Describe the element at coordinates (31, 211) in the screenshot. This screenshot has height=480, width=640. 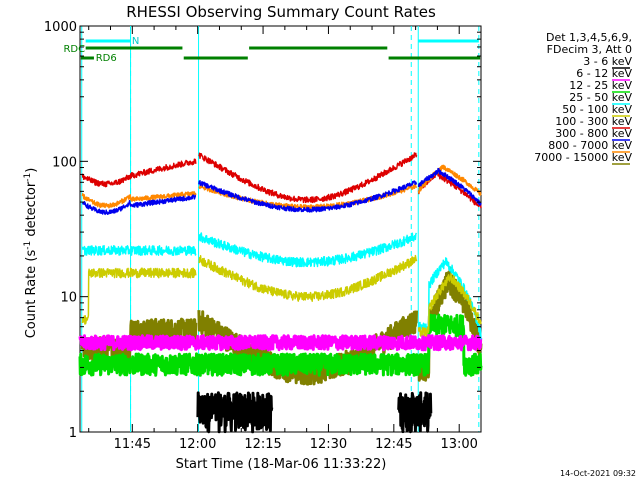
I see `y-axis-label-mid: detector` at that location.